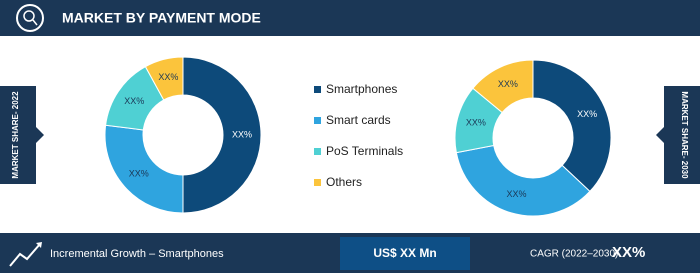 The height and width of the screenshot is (273, 700). I want to click on value-box, so click(405, 253).